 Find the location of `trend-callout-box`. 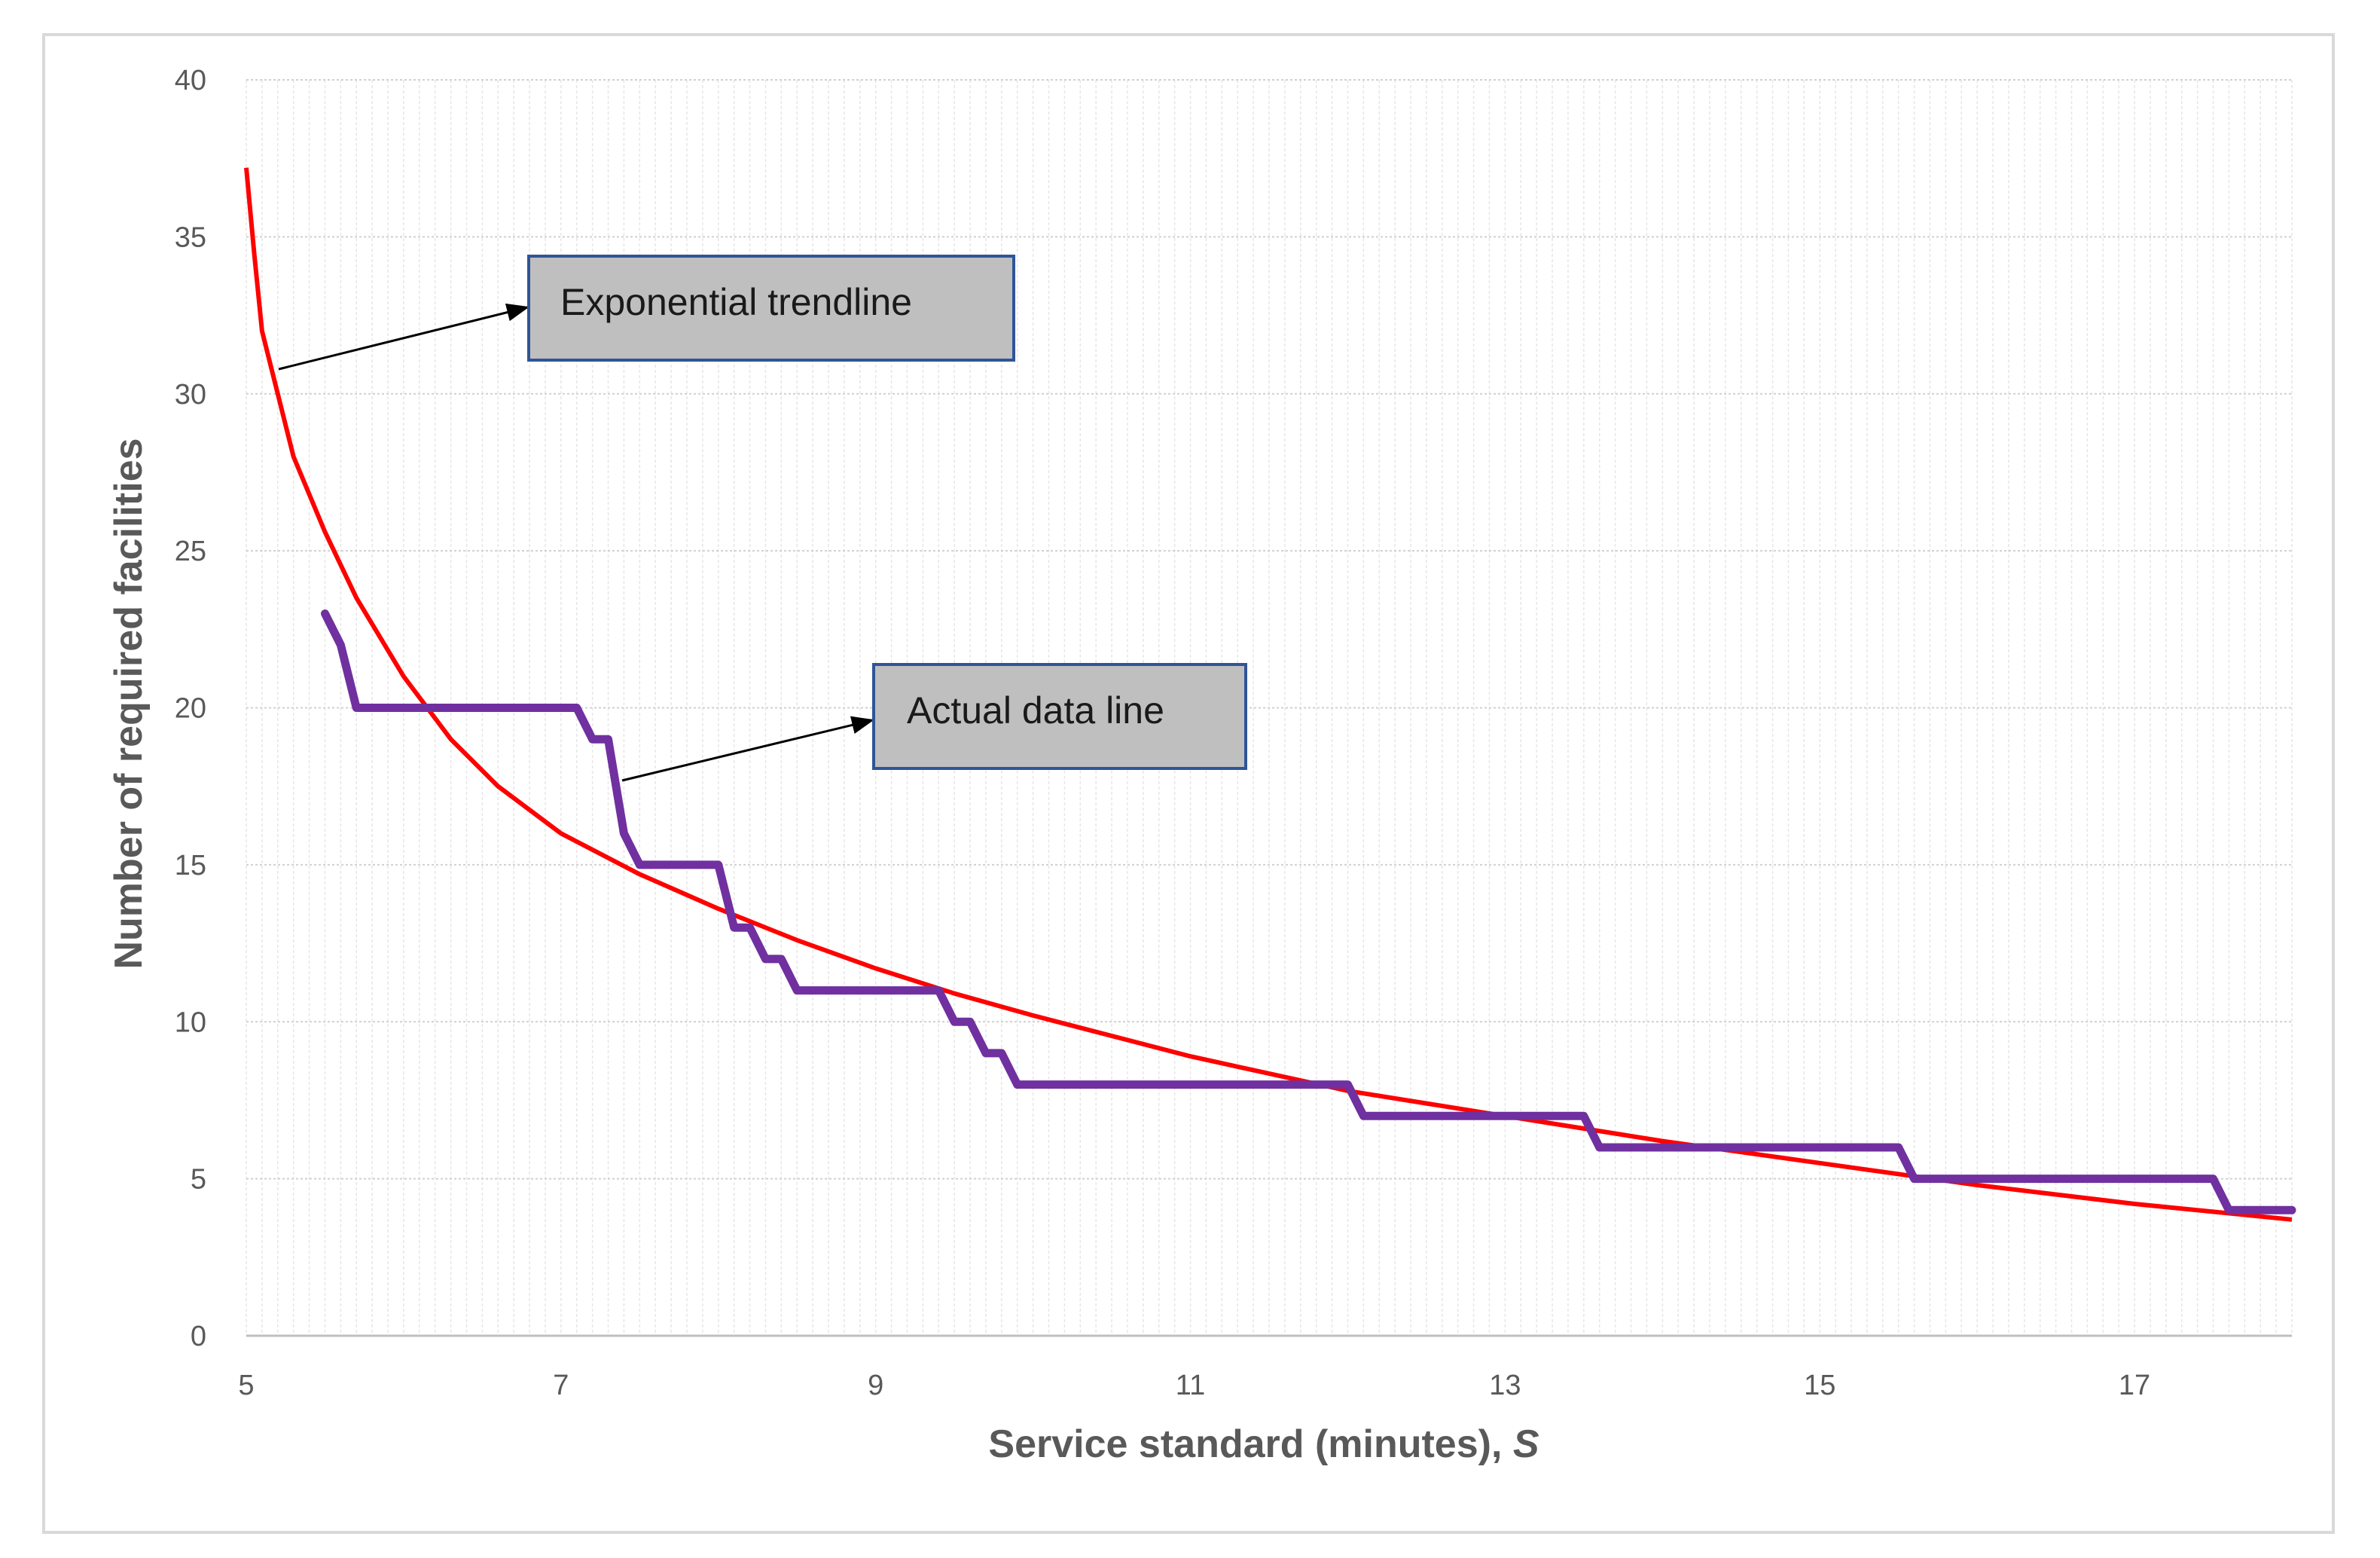

trend-callout-box is located at coordinates (771, 308).